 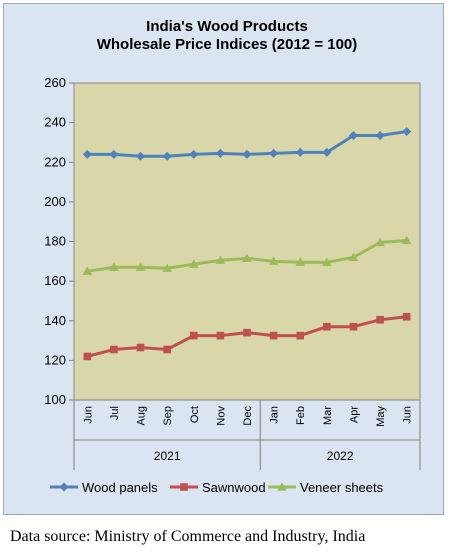 I want to click on y-tick-label: 200, so click(x=55, y=201).